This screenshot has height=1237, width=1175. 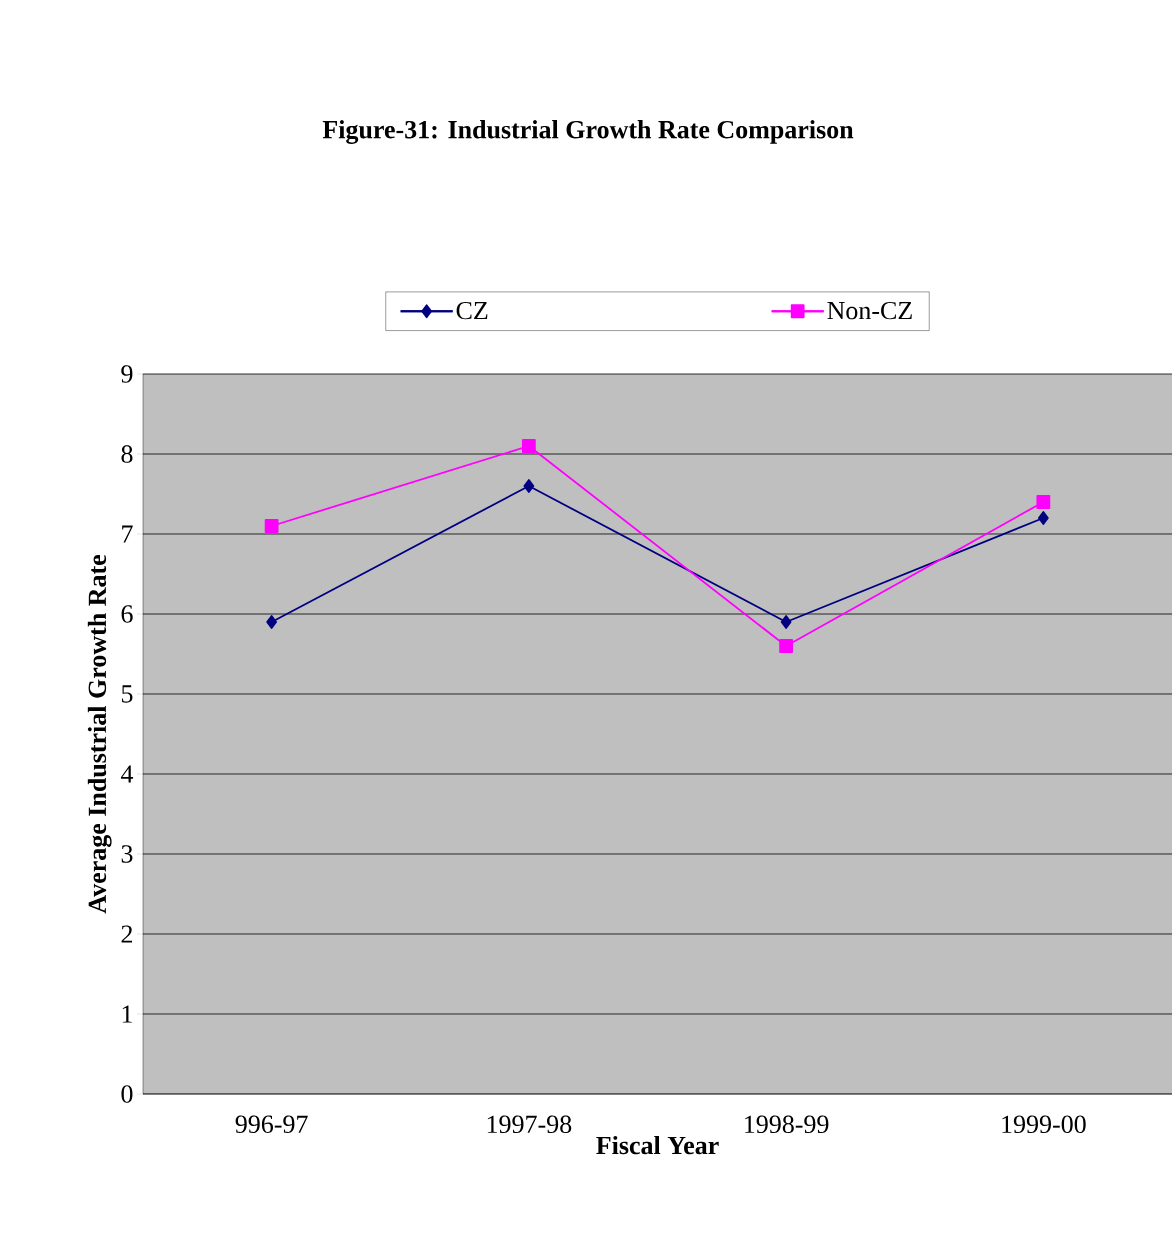 I want to click on y-tick-label: 1, so click(x=127, y=1014).